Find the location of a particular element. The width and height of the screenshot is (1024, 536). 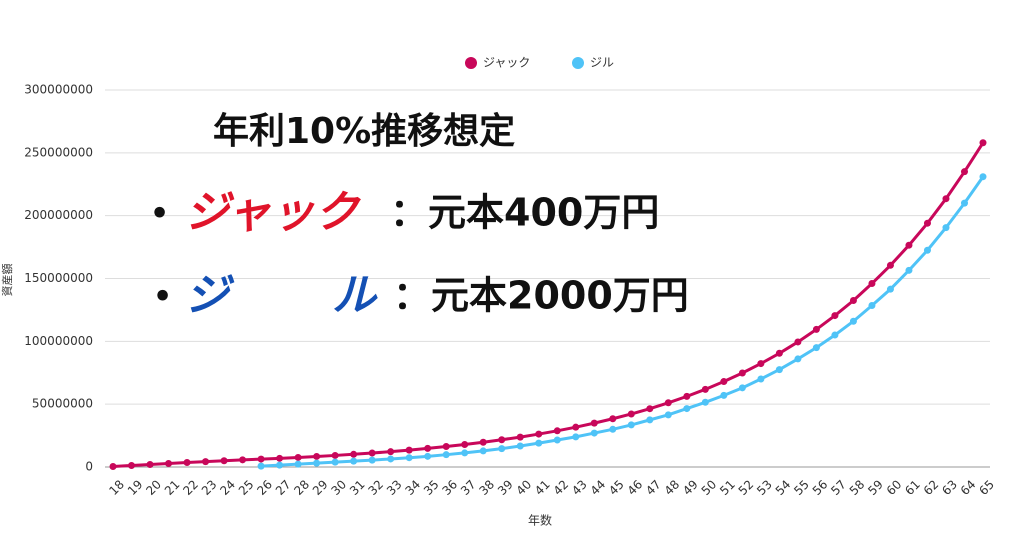

x-axis-label: 年数 is located at coordinates (540, 520).